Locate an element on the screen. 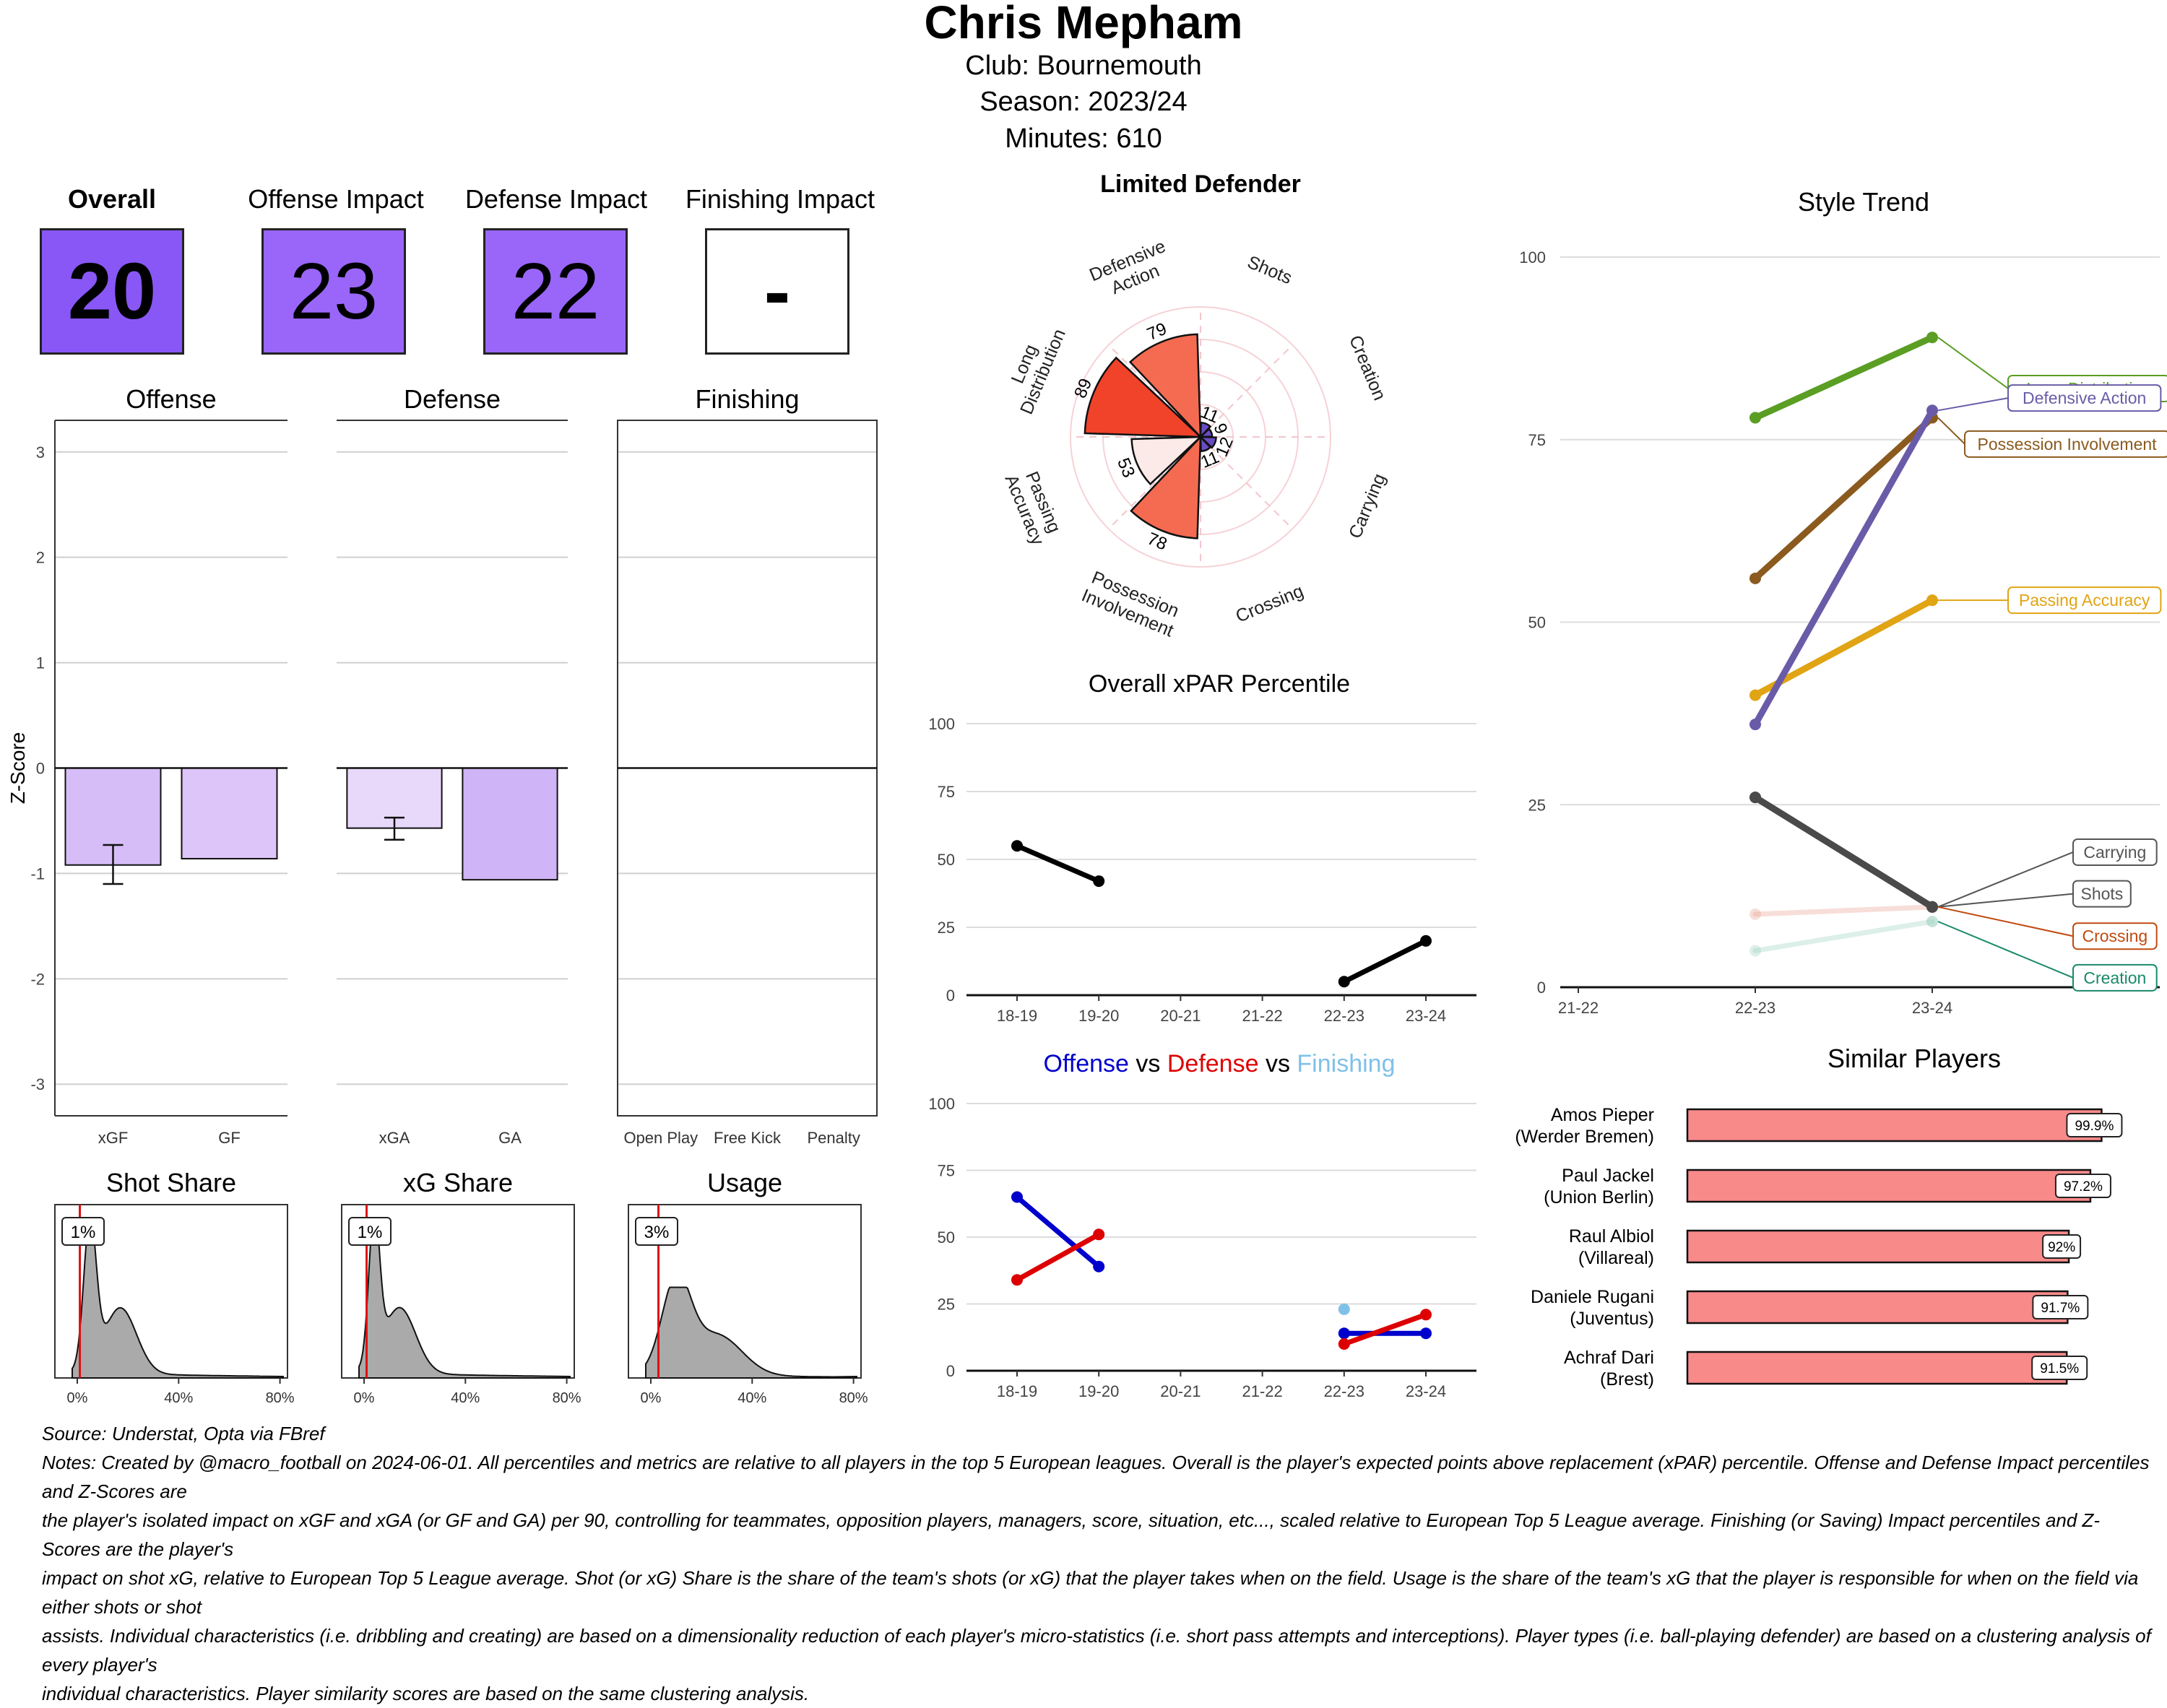 The height and width of the screenshot is (1708, 2167). panel-title: Finishing is located at coordinates (747, 399).